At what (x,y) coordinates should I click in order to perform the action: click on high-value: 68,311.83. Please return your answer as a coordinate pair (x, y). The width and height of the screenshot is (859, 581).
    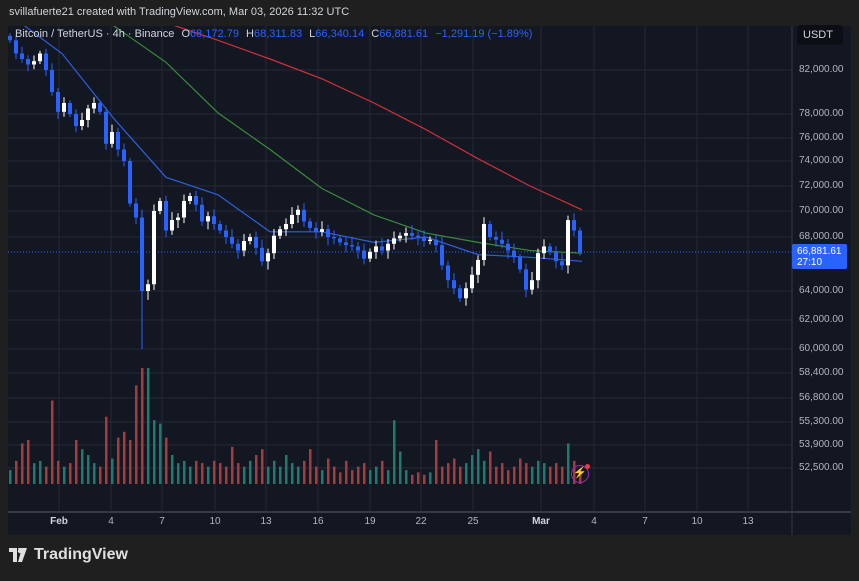
    Looking at the image, I should click on (278, 34).